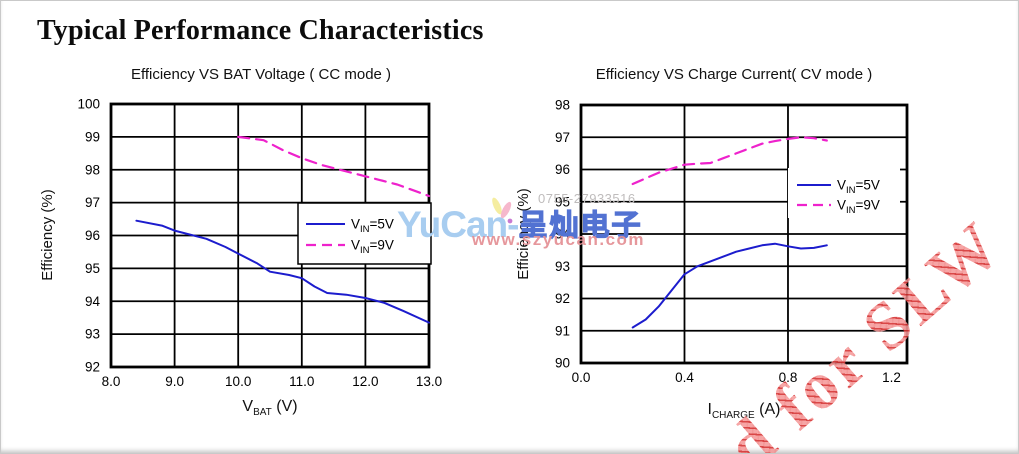 The height and width of the screenshot is (454, 1019). I want to click on svg-text: 12.0, so click(365, 381).